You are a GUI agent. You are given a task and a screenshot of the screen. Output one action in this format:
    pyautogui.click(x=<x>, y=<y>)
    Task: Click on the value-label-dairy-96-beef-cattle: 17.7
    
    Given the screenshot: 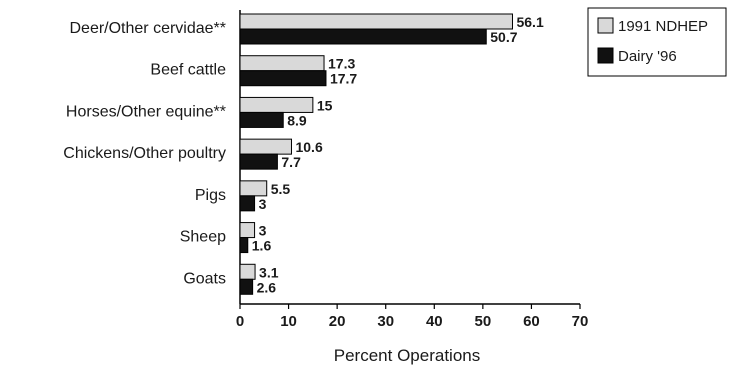 What is the action you would take?
    pyautogui.click(x=343, y=79)
    